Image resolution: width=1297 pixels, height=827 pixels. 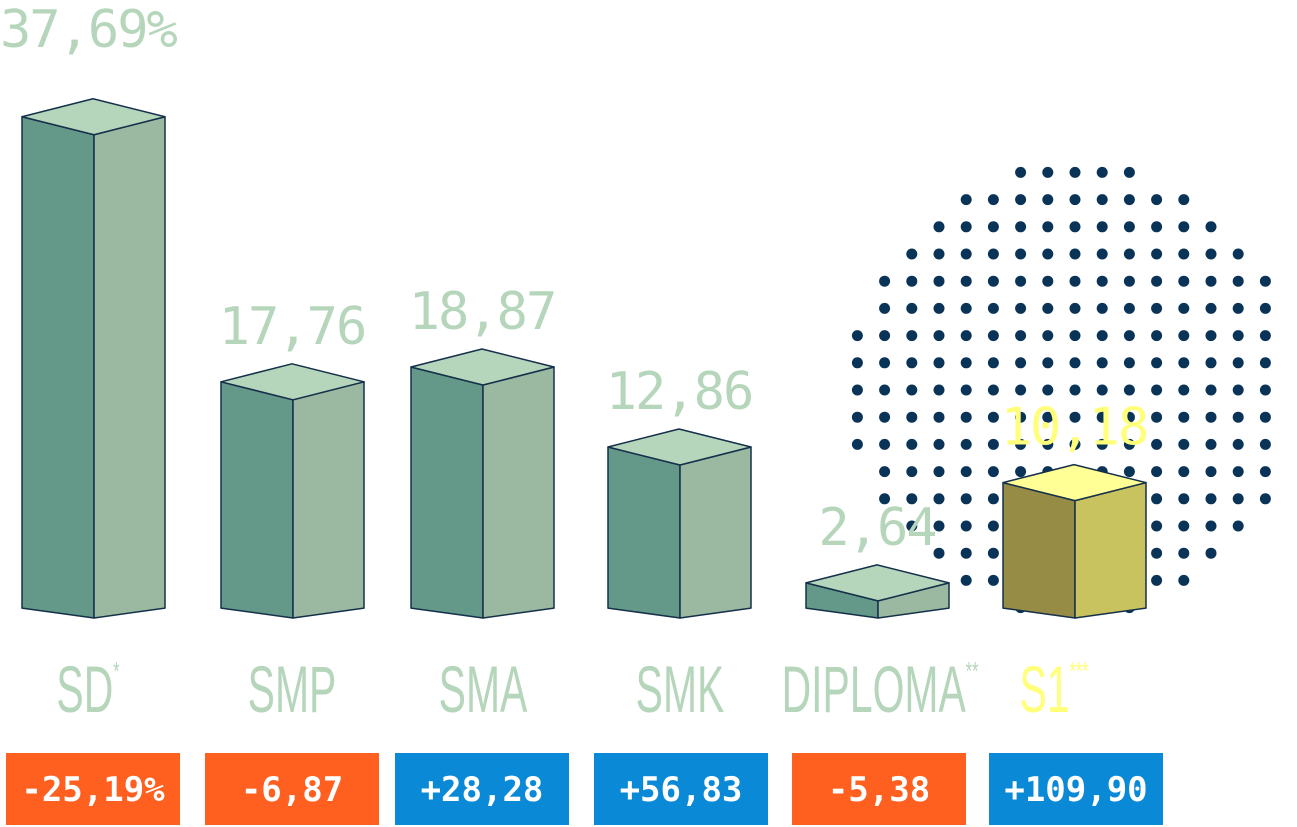 I want to click on change-badge-label: -25,19%, so click(x=93, y=790).